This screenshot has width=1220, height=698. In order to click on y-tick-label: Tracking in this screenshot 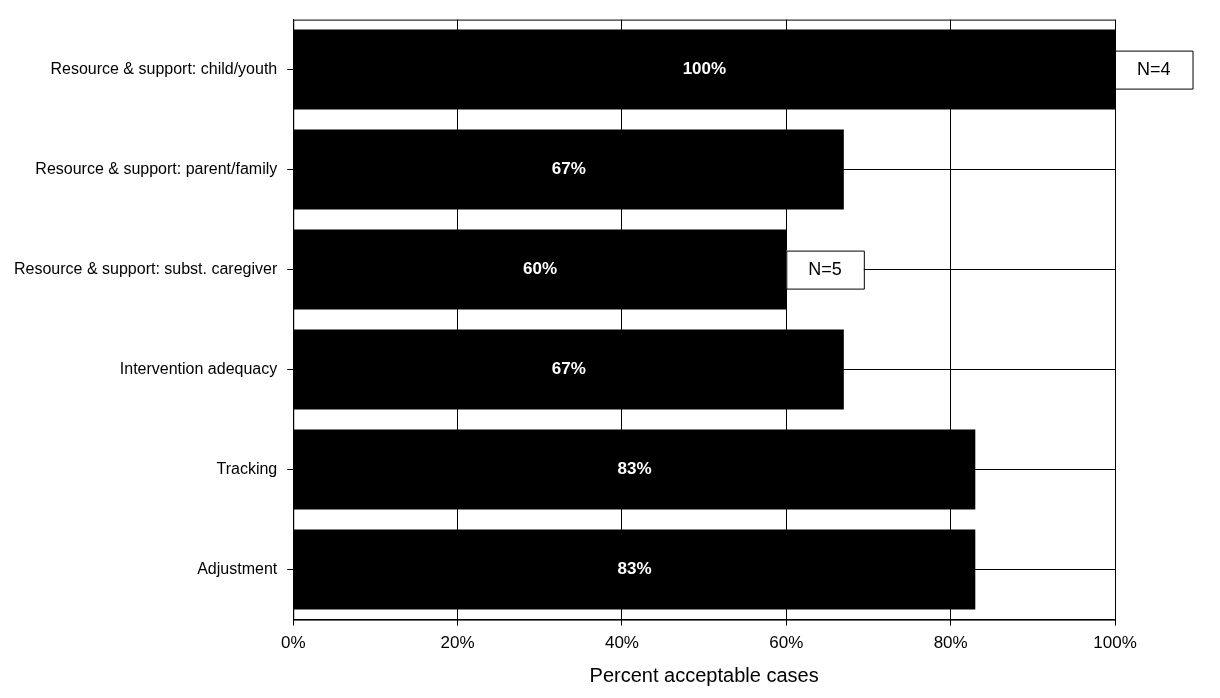, I will do `click(247, 469)`.